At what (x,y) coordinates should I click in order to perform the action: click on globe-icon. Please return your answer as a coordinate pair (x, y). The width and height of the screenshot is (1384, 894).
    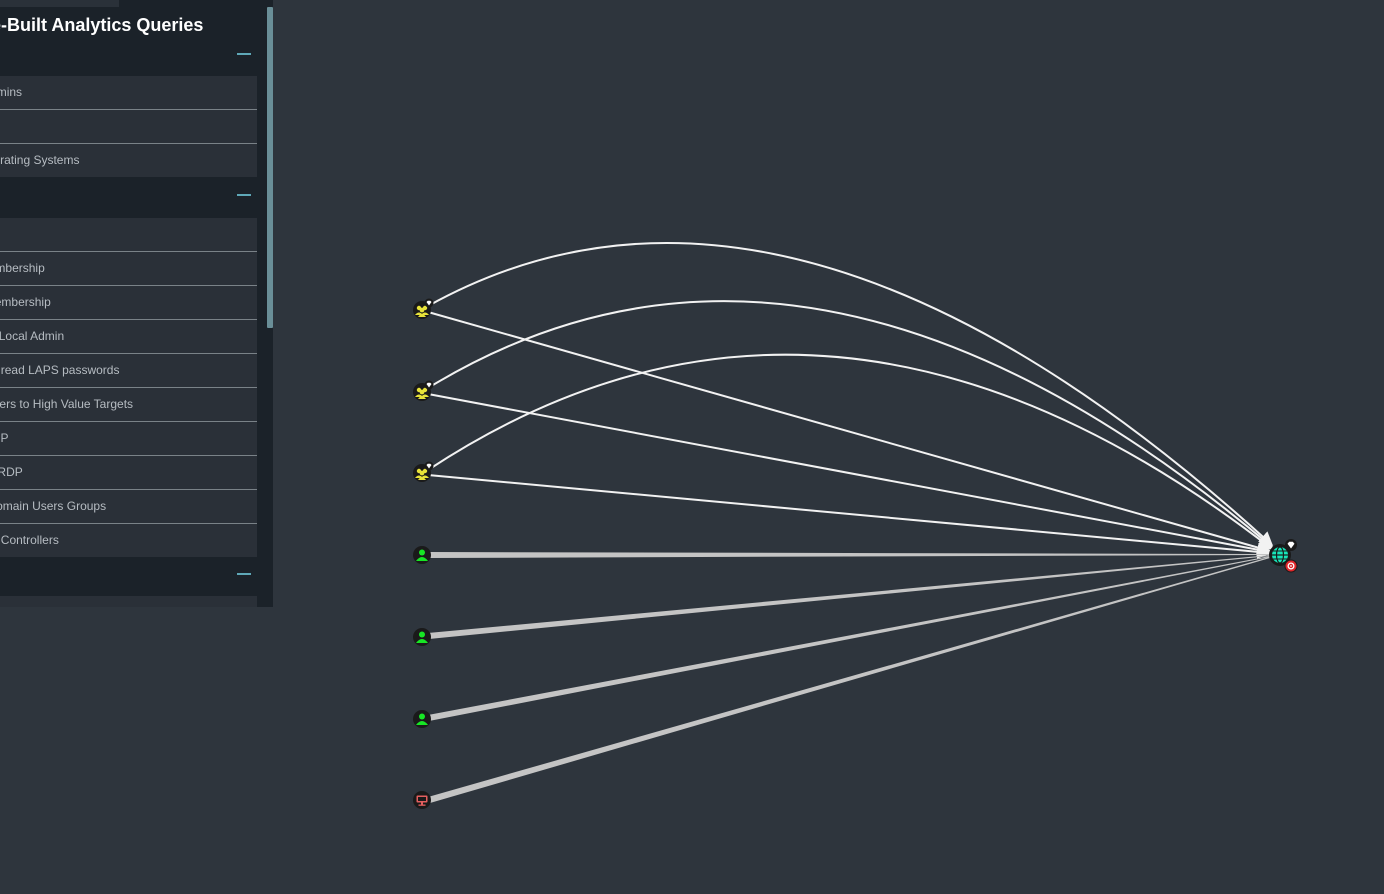
    Looking at the image, I should click on (1280, 555).